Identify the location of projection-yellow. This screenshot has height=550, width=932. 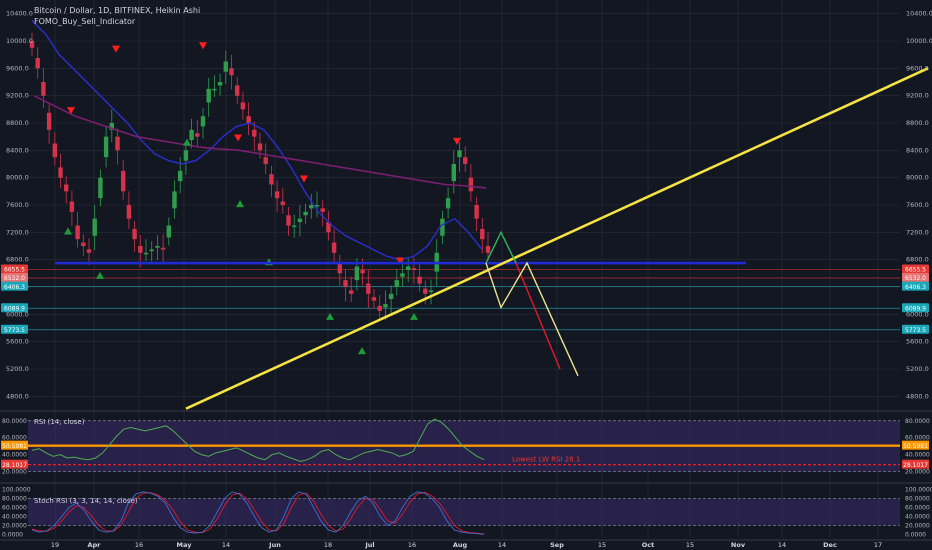
(532, 319).